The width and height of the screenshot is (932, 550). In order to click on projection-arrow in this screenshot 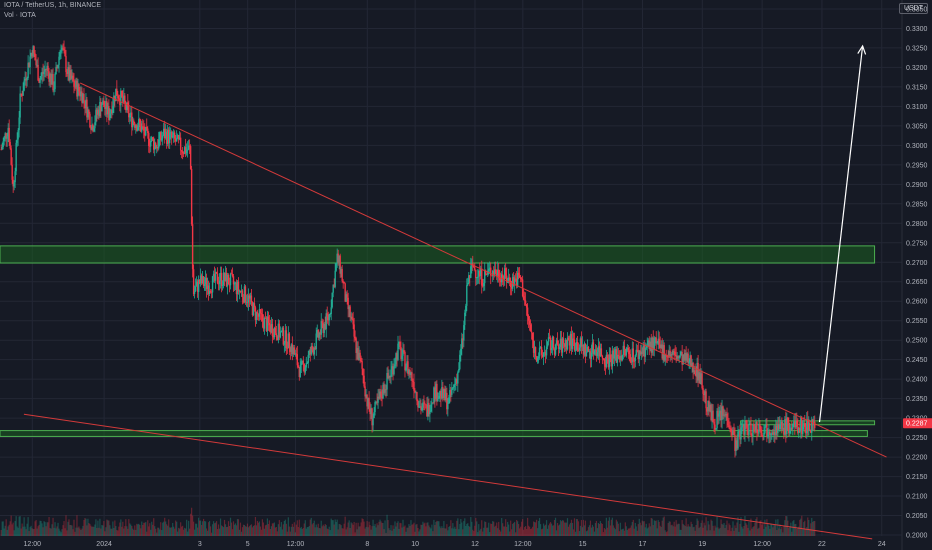, I will do `click(842, 233)`.